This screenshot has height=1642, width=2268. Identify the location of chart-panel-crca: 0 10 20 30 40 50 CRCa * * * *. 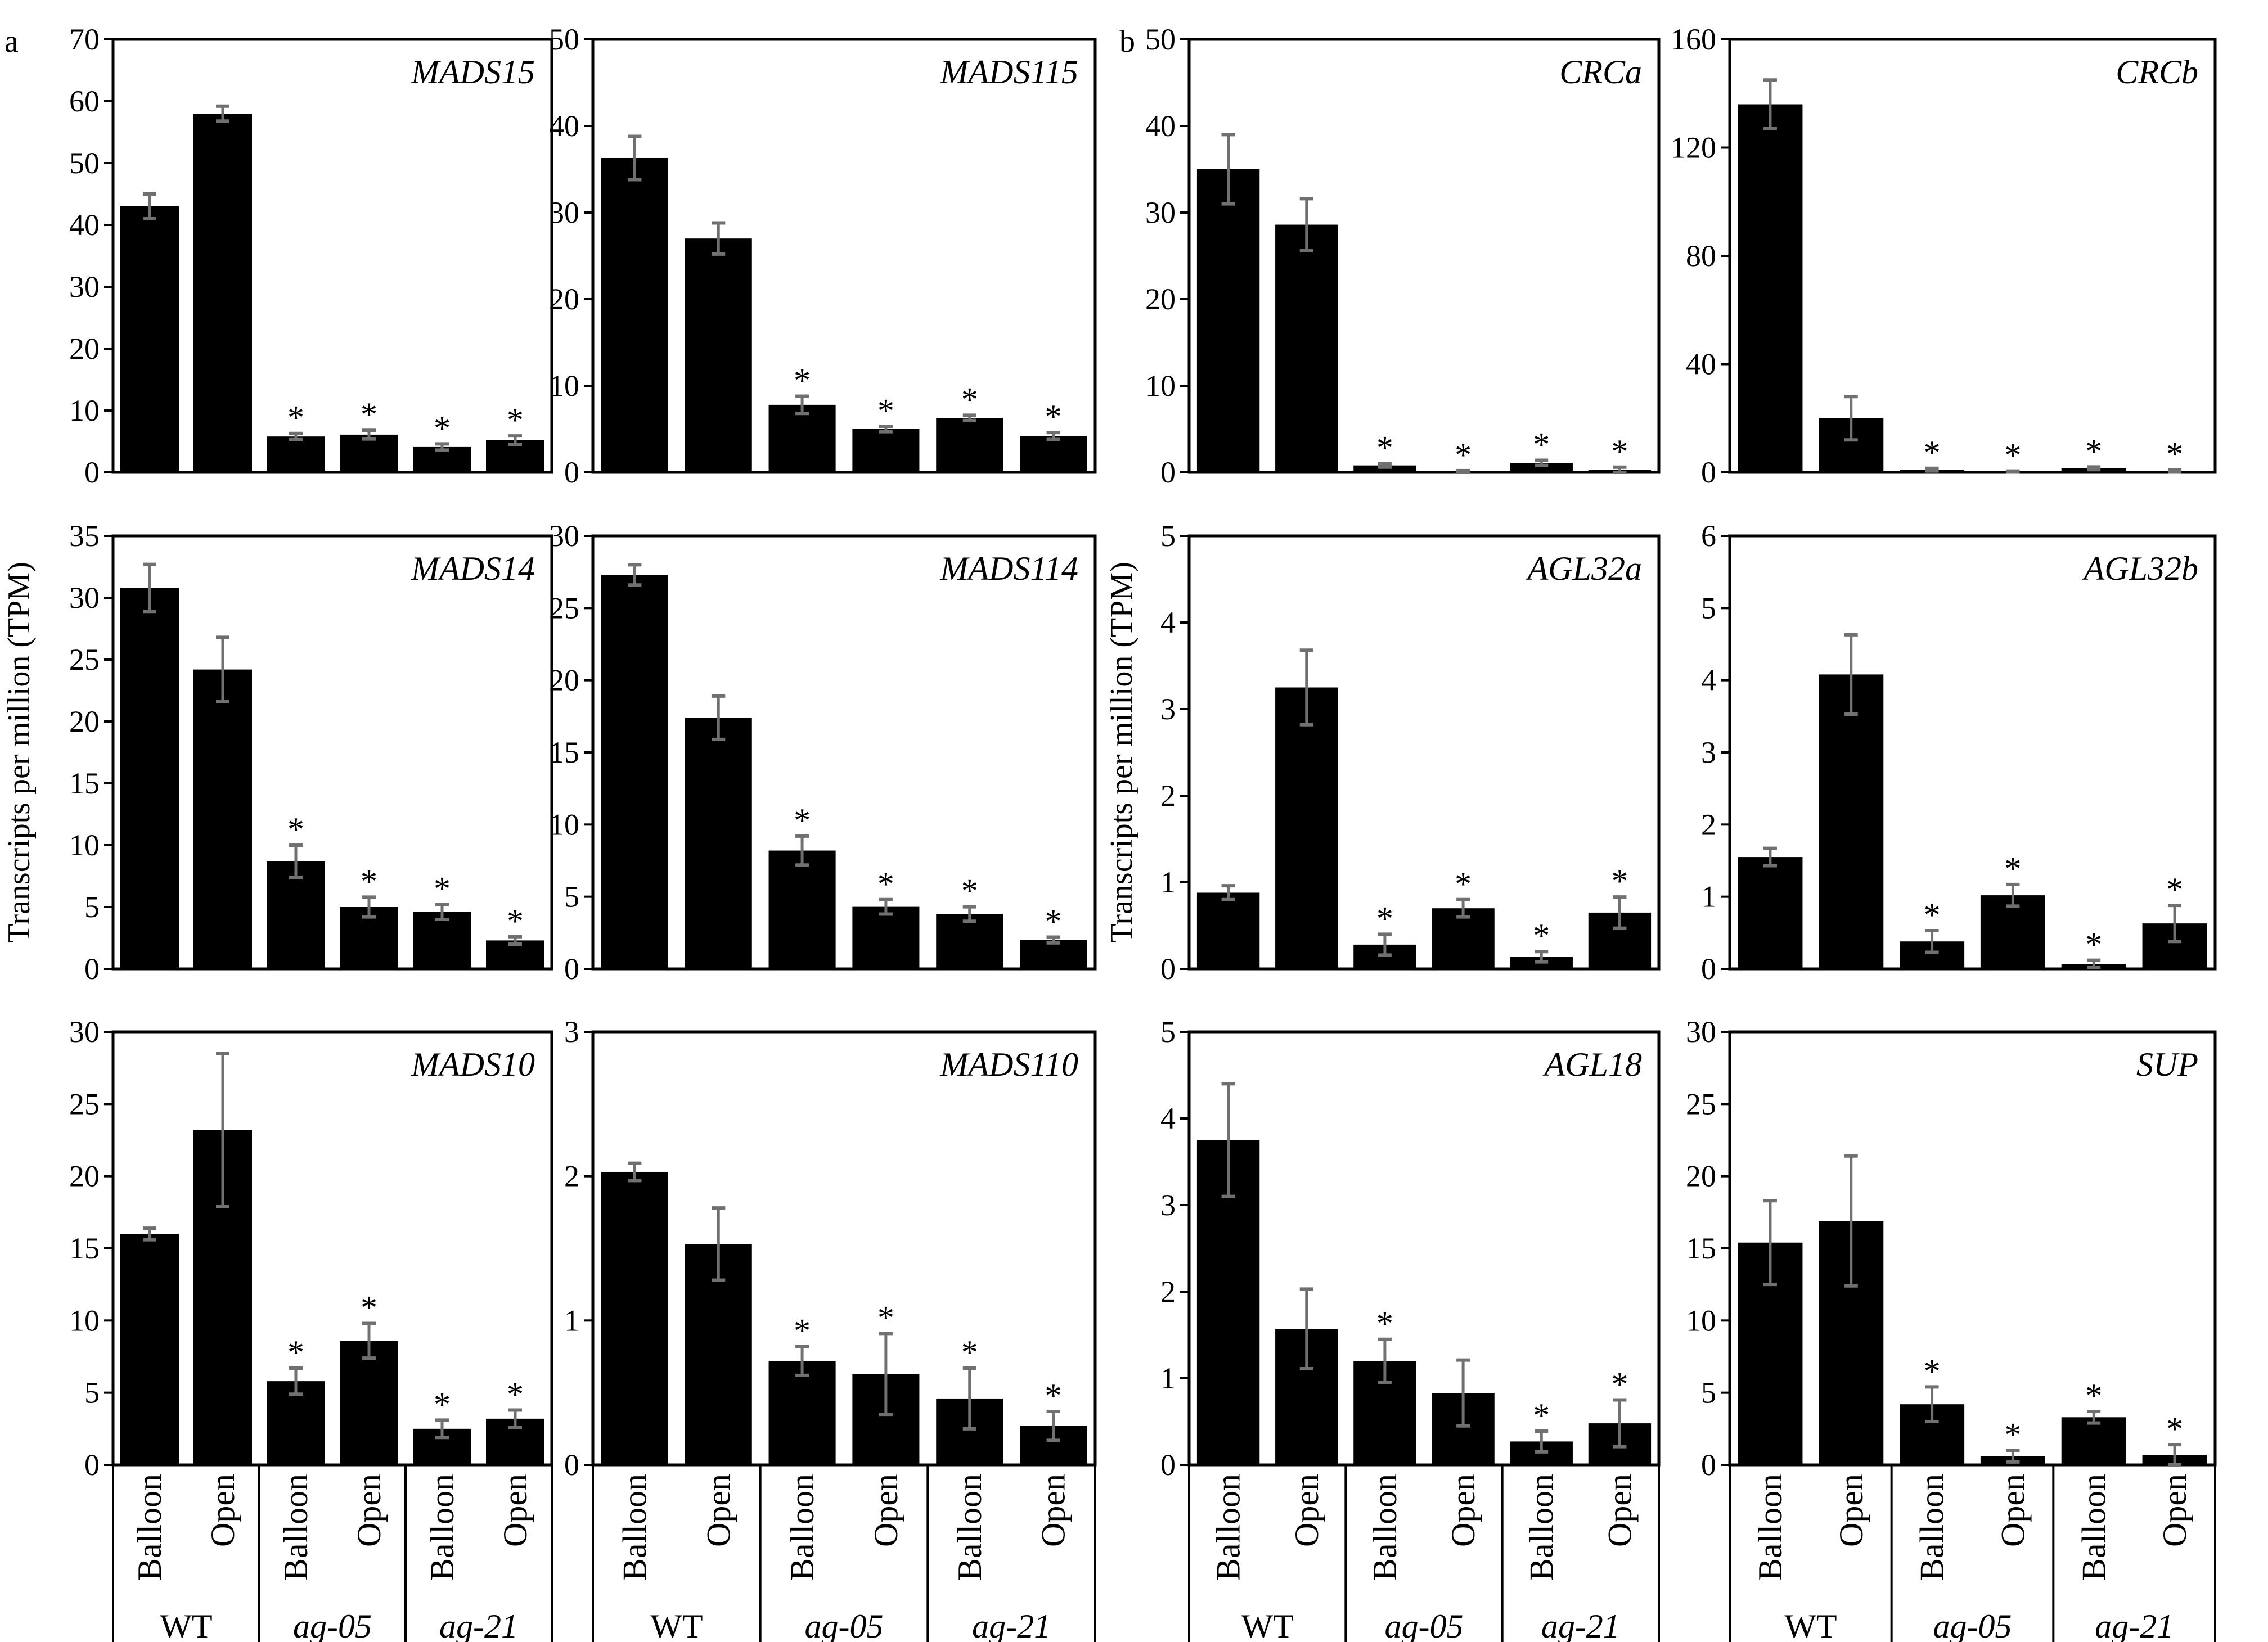
(1402, 256).